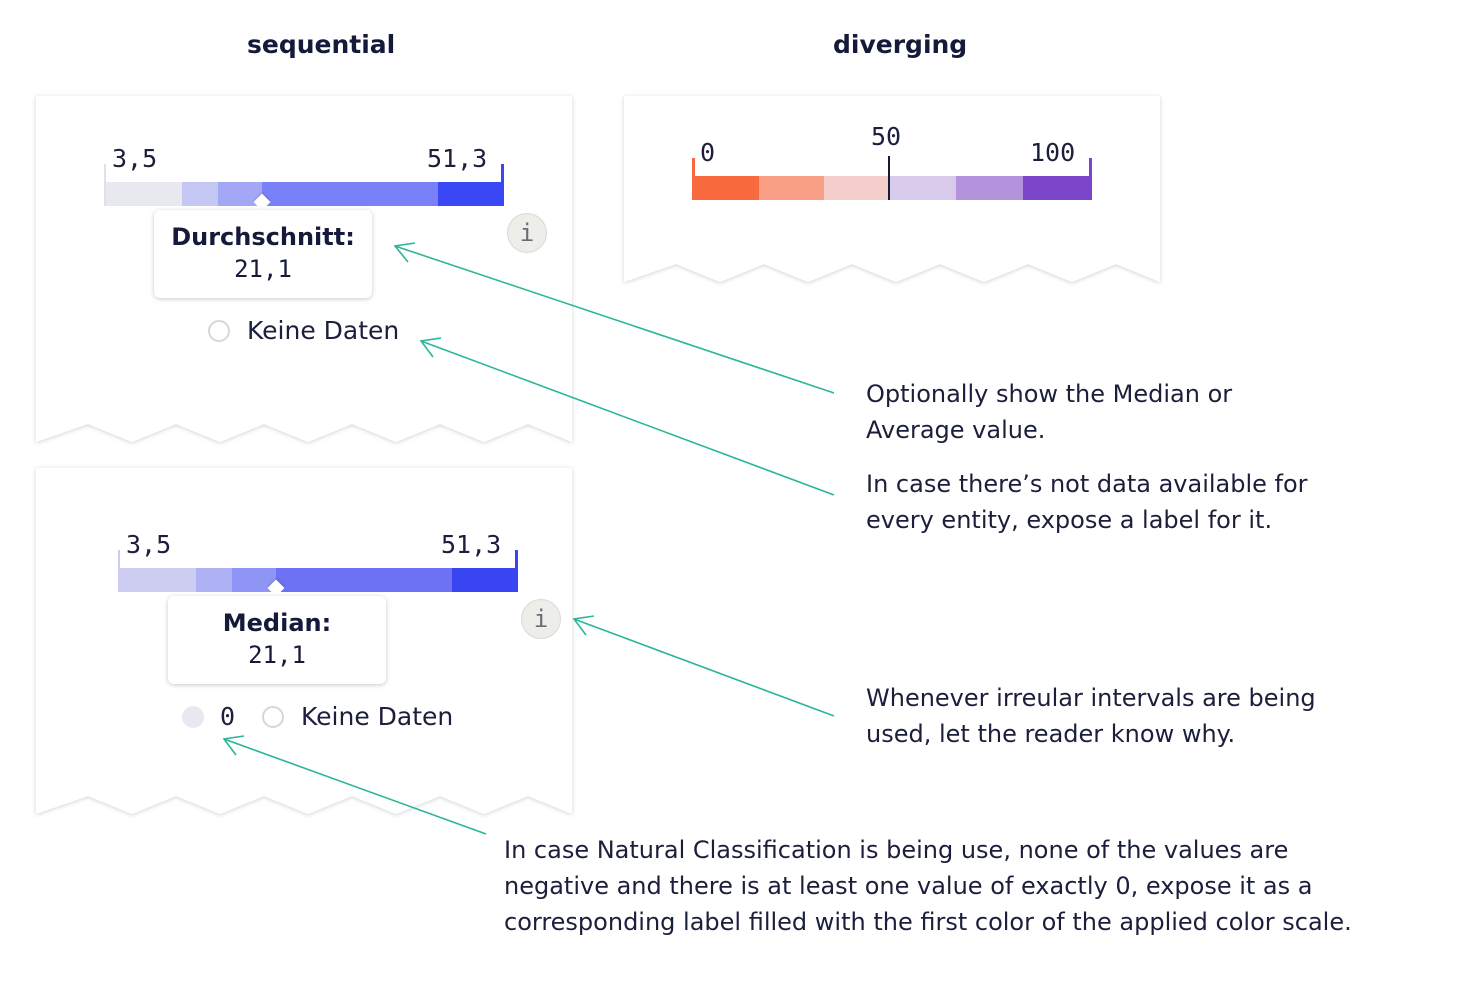 The height and width of the screenshot is (988, 1462). I want to click on arrow-zero, so click(355, 786).